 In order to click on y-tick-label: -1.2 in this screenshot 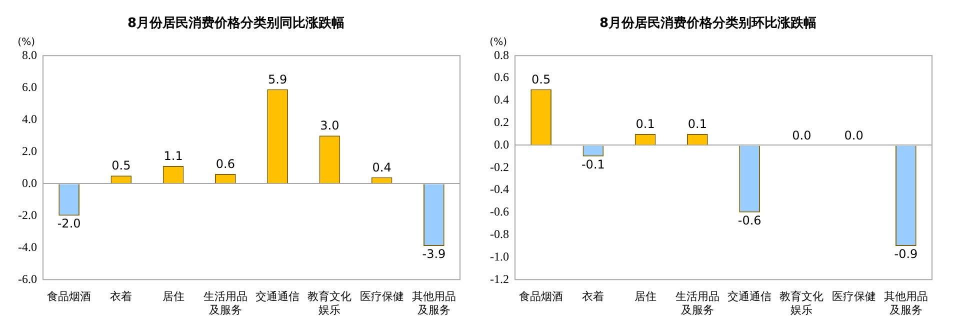, I will do `click(499, 279)`.